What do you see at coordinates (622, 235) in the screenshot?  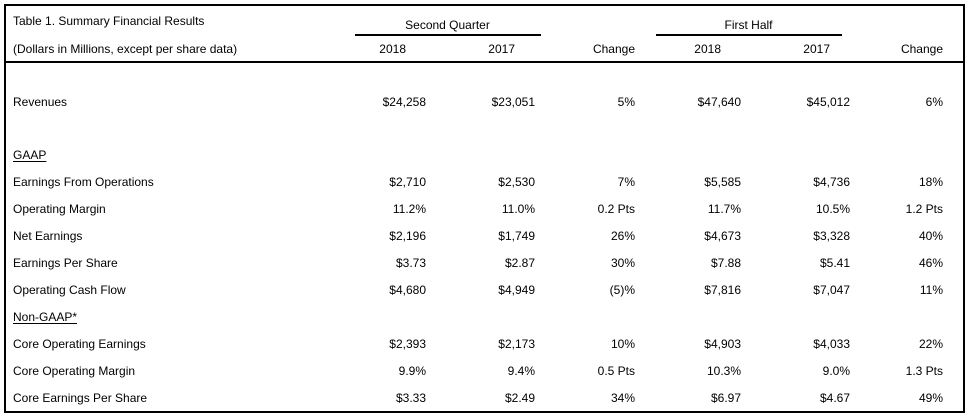 I see `cell-value: 26%` at bounding box center [622, 235].